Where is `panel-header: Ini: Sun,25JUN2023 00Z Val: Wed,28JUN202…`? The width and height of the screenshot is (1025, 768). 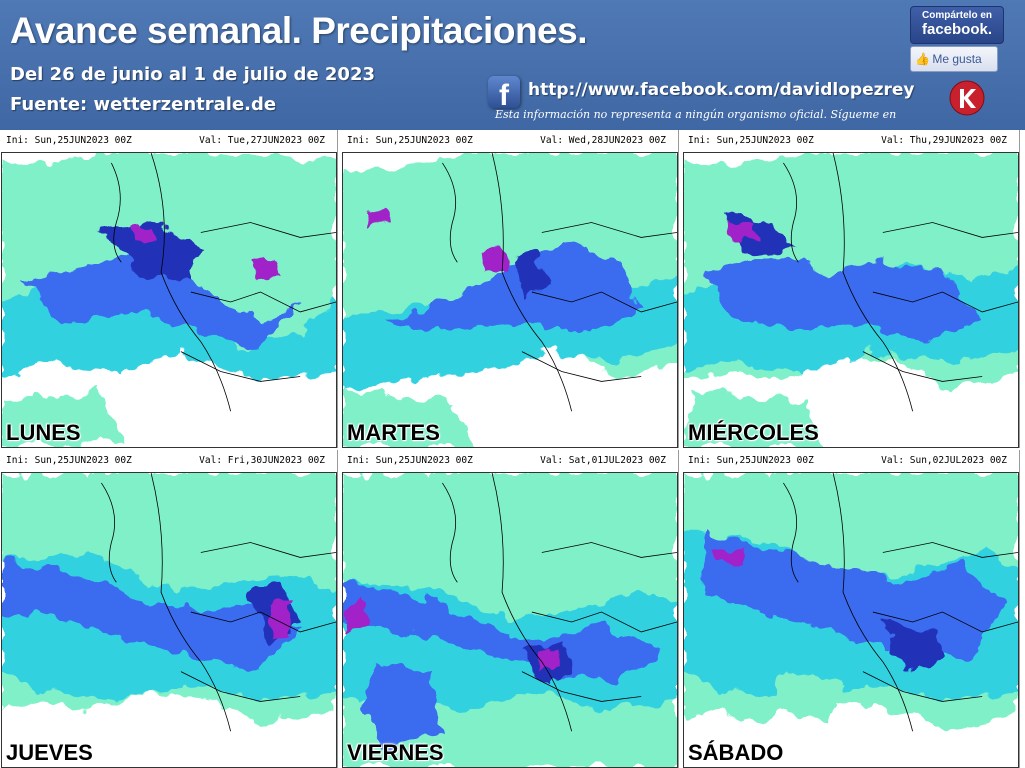 panel-header: Ini: Sun,25JUN2023 00Z Val: Wed,28JUN202… is located at coordinates (509, 141).